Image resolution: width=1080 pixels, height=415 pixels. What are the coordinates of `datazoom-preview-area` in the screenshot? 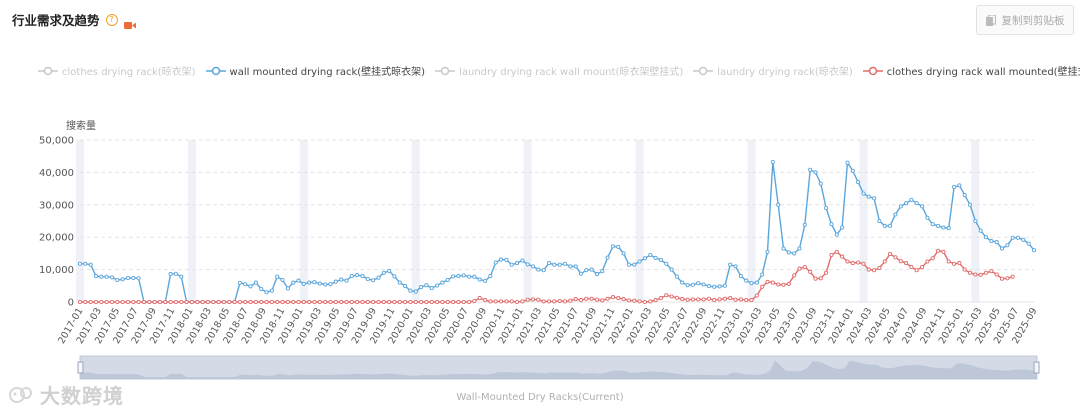 It's located at (558, 369).